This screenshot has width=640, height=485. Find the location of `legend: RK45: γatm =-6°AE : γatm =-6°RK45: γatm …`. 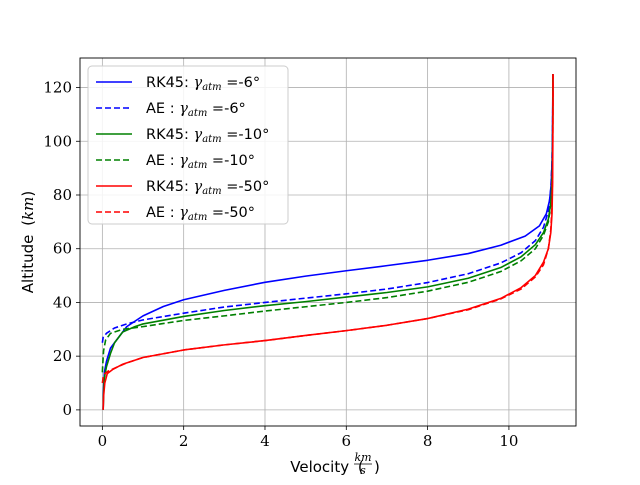

legend: RK45: γatm =-6°AE : γatm =-6°RK45: γatm … is located at coordinates (188, 145).